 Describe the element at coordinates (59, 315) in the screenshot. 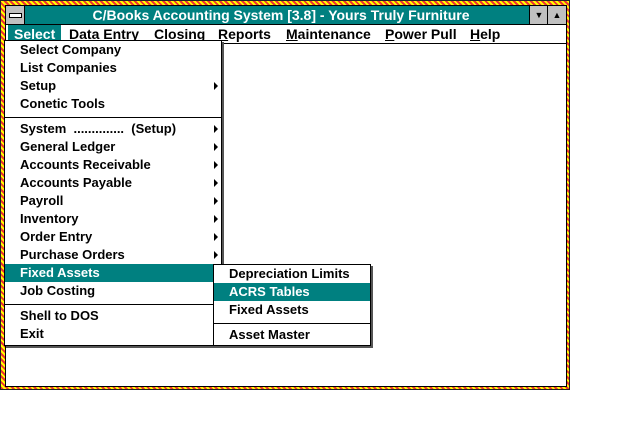

I see `menu-item-shell-to-dos: Shell to DOS` at that location.